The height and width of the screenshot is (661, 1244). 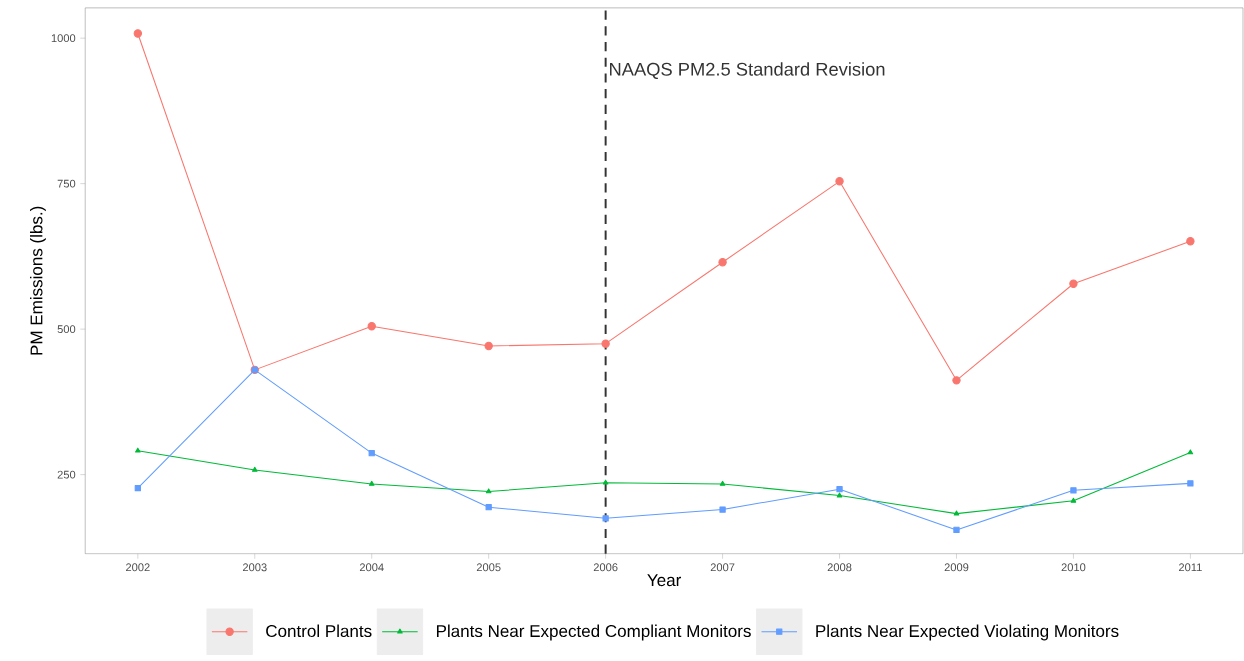 I want to click on legend-label: Plants Near Expected Compliant Monitors, so click(x=593, y=632).